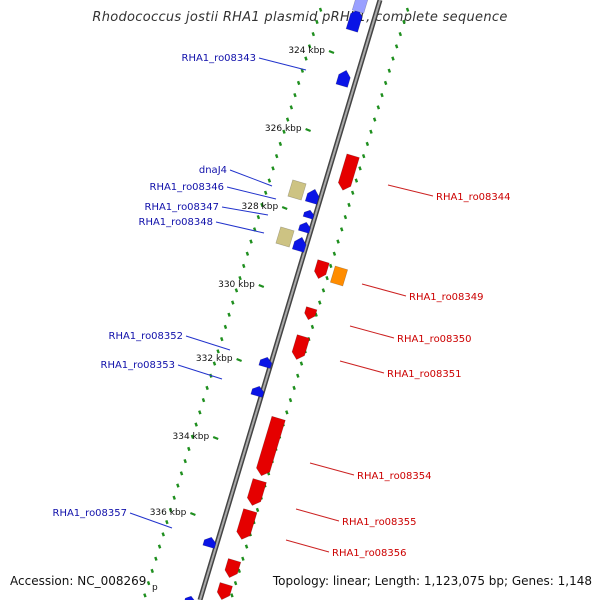 Image resolution: width=600 pixels, height=600 pixels. I want to click on scale-label: 334 kbp, so click(191, 437).